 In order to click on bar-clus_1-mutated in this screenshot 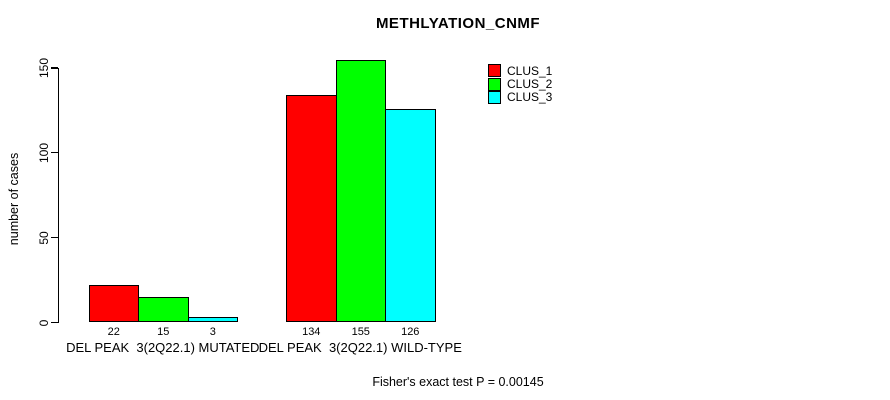, I will do `click(113, 304)`.